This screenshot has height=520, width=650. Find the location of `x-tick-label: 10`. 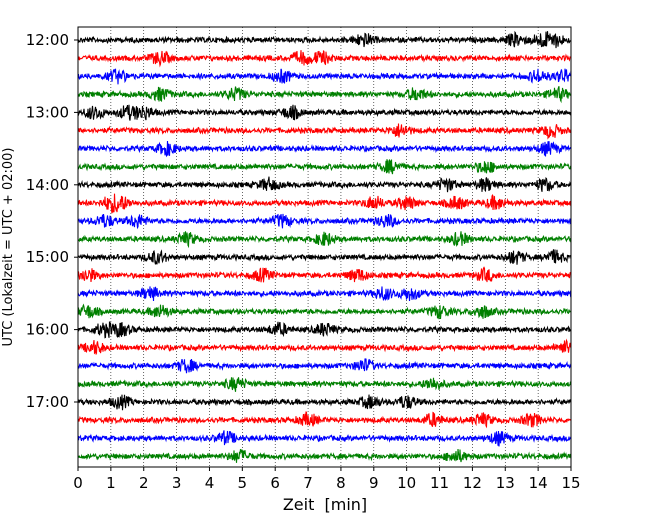

x-tick-label: 10 is located at coordinates (406, 483).